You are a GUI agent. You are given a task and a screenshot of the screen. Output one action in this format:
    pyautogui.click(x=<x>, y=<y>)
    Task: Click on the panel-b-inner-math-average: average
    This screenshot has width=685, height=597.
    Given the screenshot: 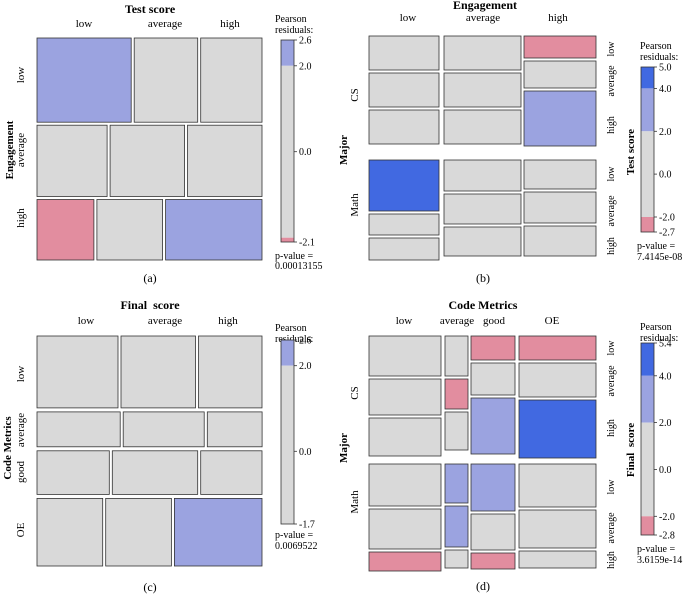 What is the action you would take?
    pyautogui.click(x=611, y=211)
    